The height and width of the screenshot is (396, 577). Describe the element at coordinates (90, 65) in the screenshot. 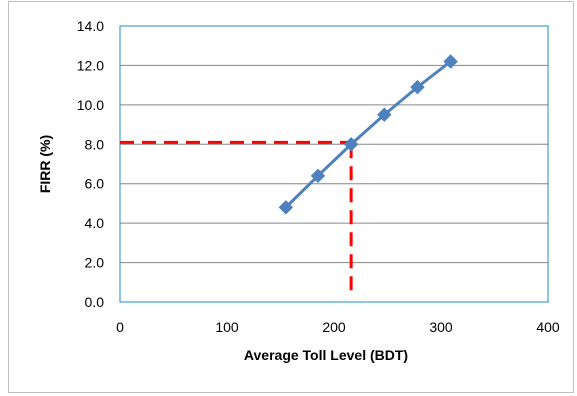

I see `y-tick-label: 12.0` at that location.